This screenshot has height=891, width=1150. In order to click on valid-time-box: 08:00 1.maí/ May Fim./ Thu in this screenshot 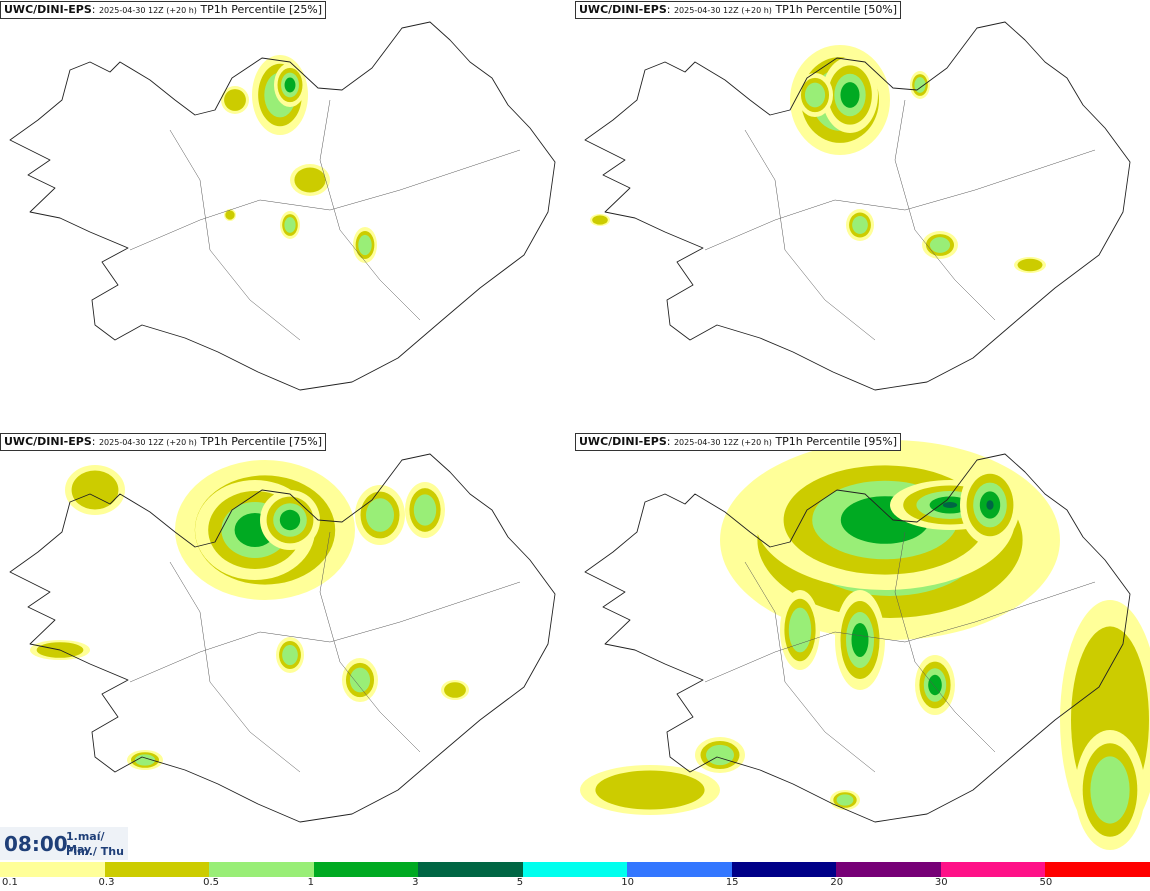, I will do `click(64, 843)`.